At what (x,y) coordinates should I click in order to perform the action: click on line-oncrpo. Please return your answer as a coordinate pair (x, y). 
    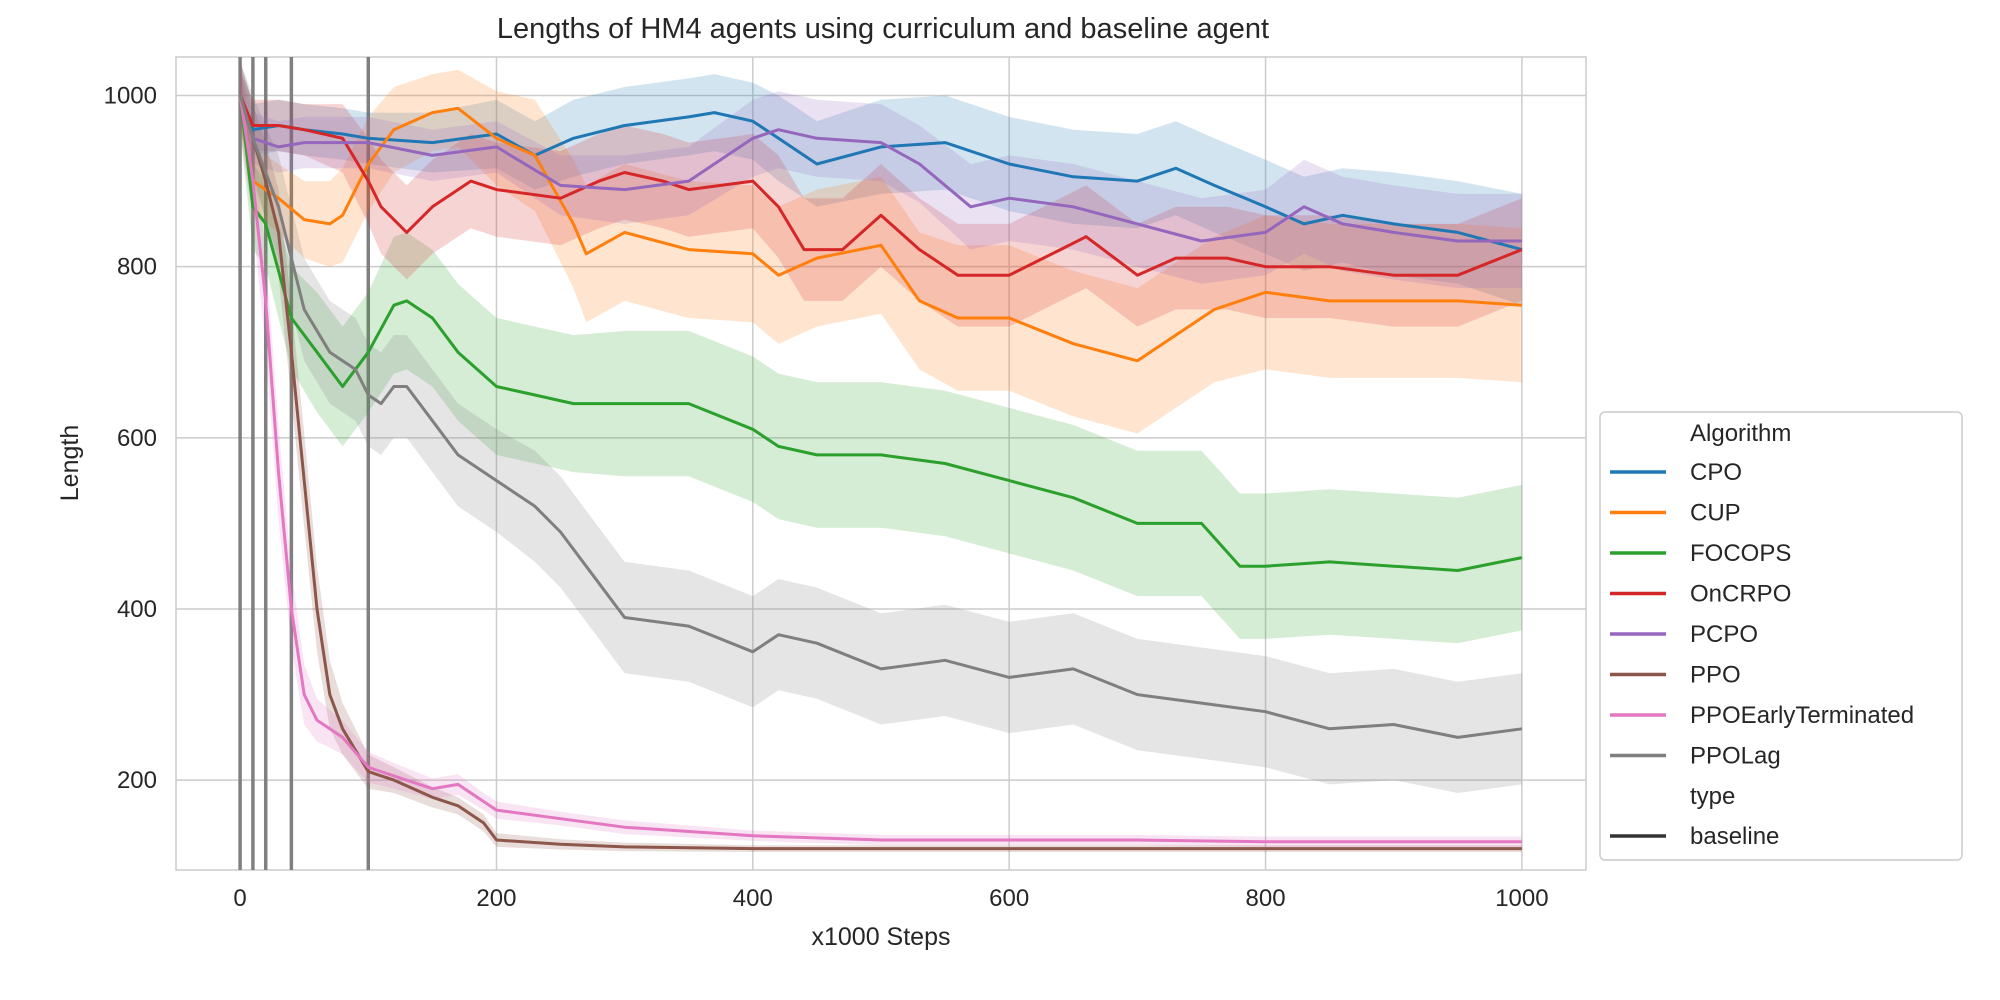
    Looking at the image, I should click on (880, 185).